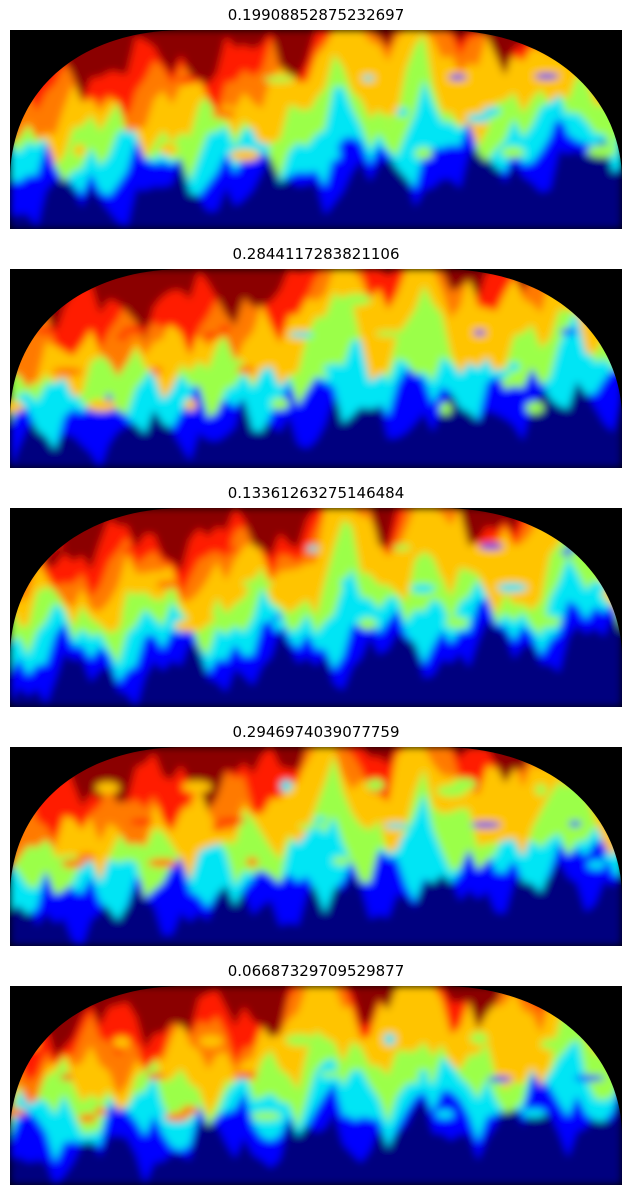  I want to click on panel-title: 0.2844117283821106, so click(316, 254).